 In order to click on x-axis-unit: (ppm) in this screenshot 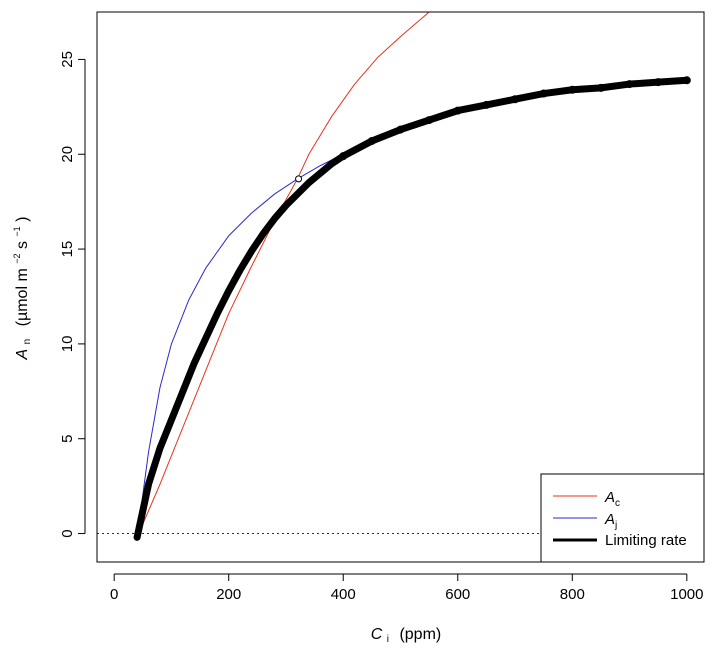, I will do `click(420, 634)`.